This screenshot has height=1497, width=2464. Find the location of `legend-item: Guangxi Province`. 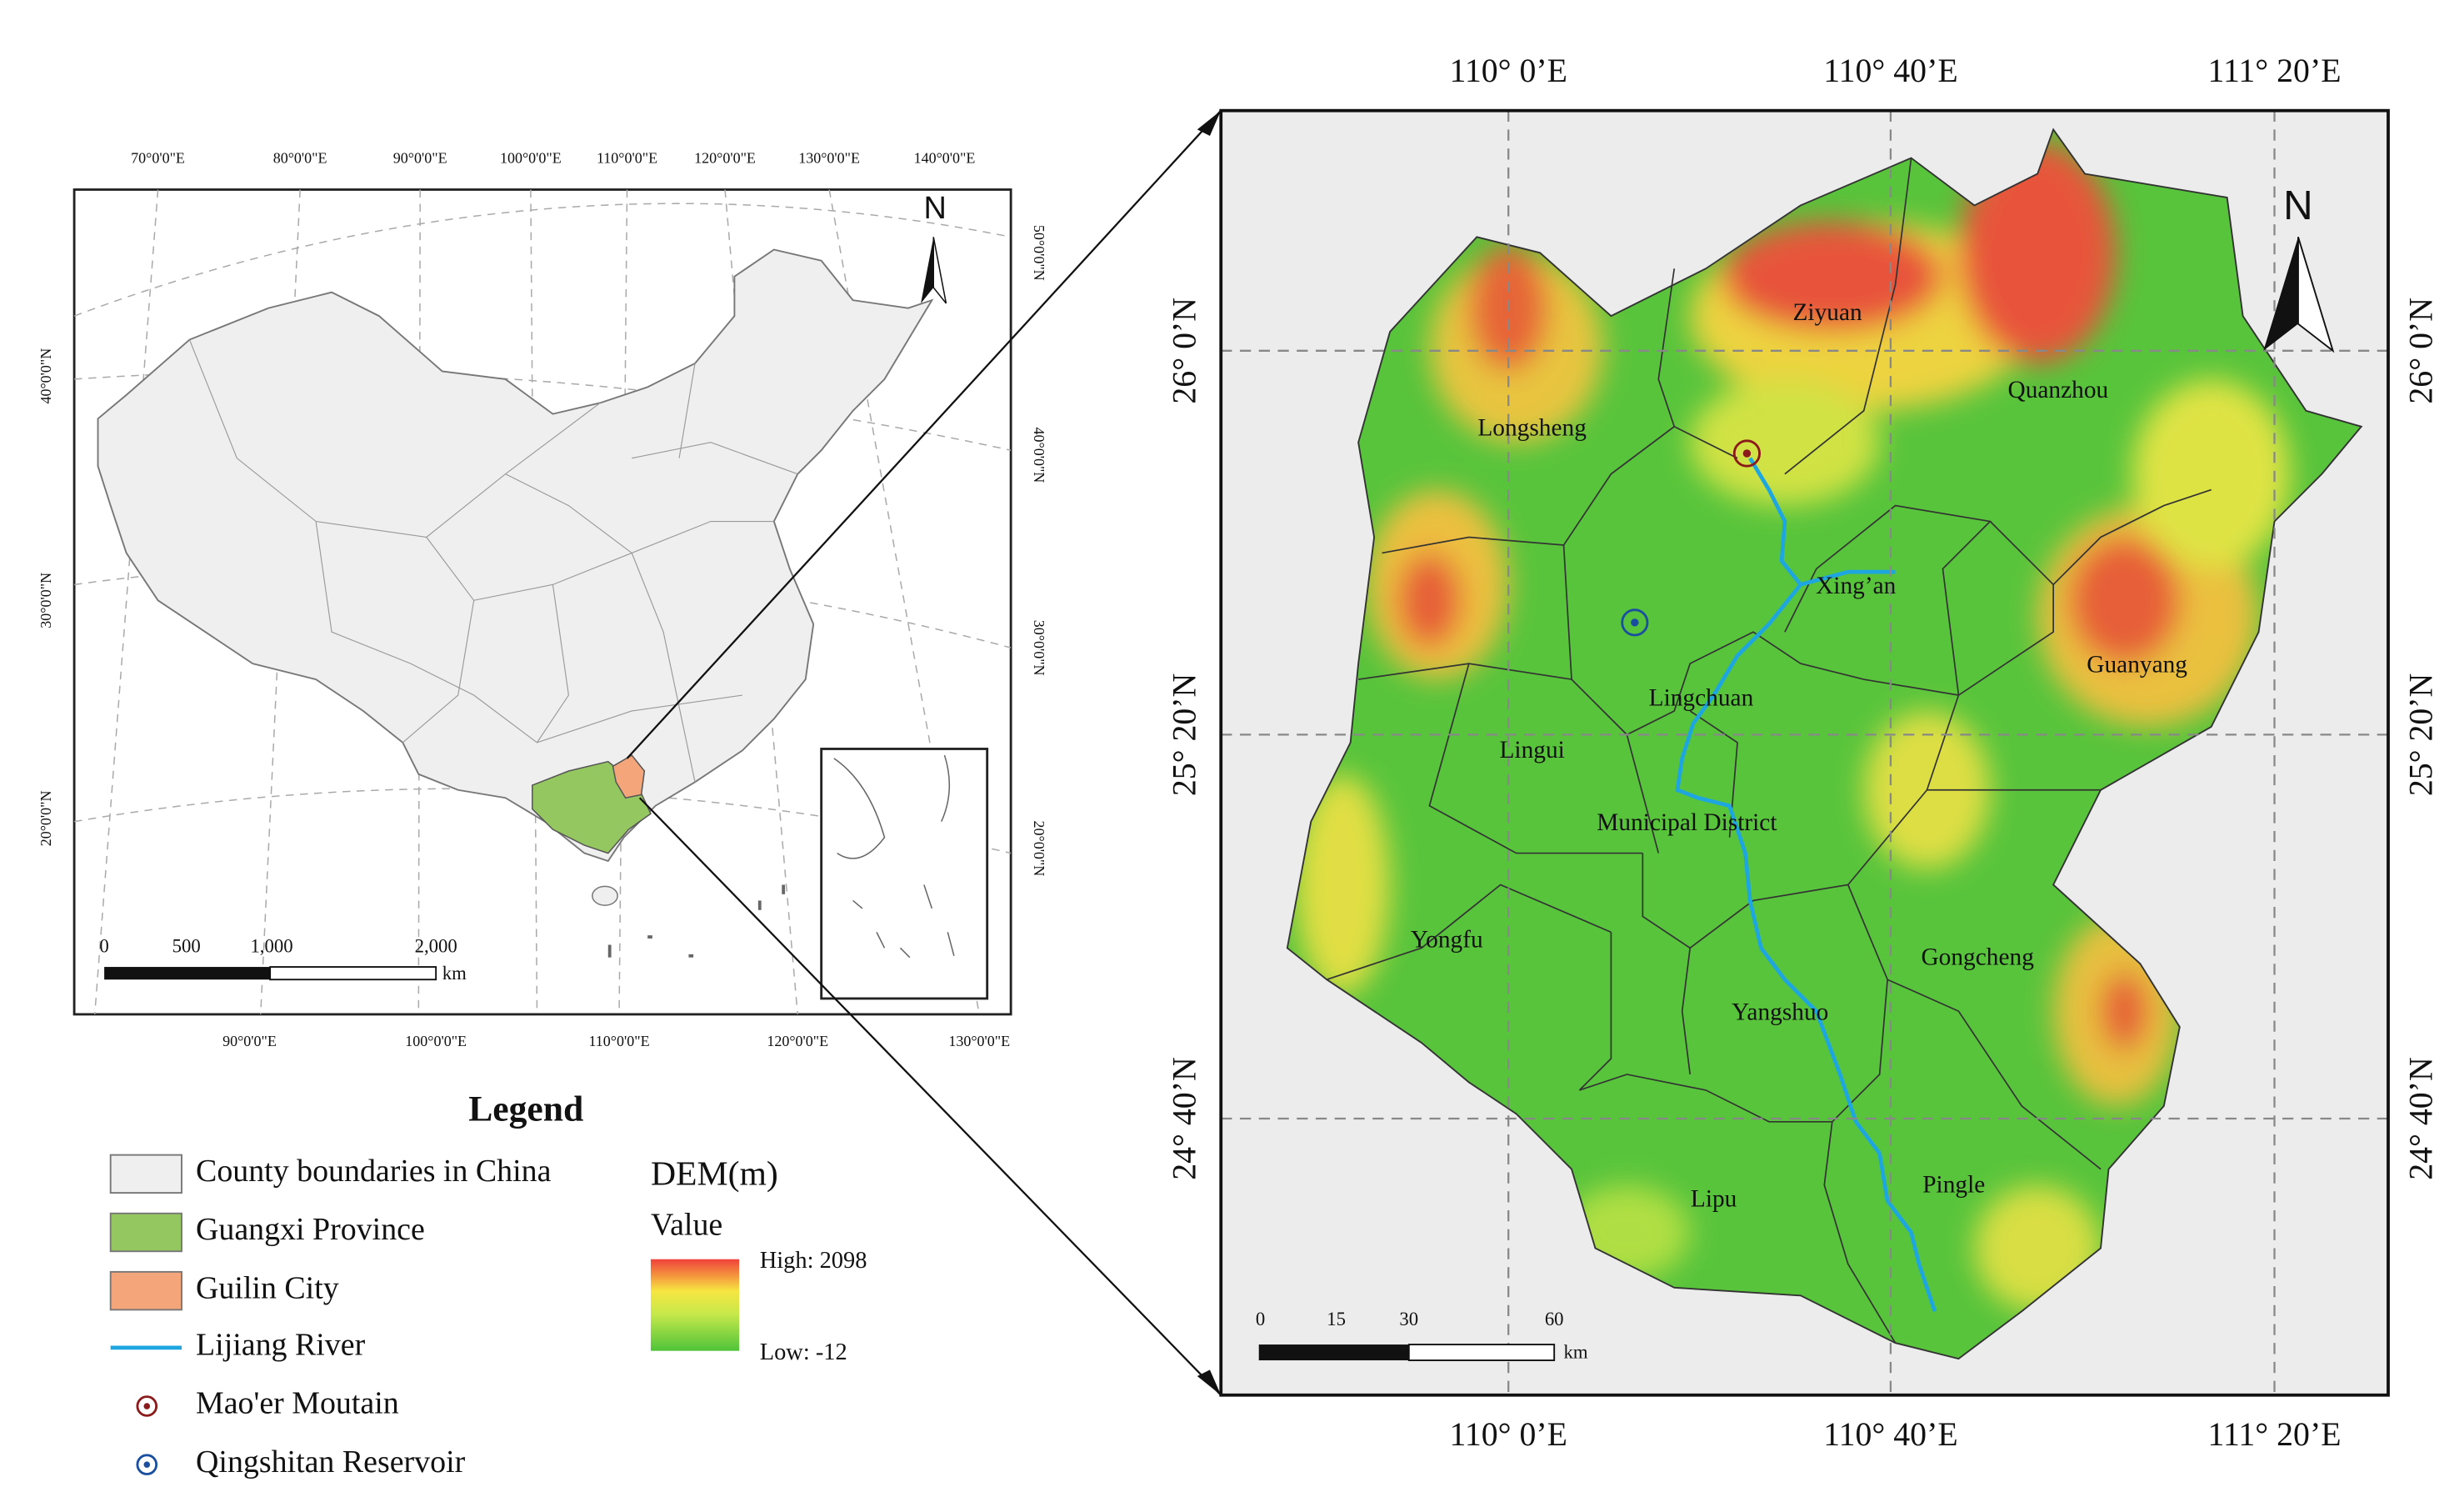

legend-item: Guangxi Province is located at coordinates (310, 1229).